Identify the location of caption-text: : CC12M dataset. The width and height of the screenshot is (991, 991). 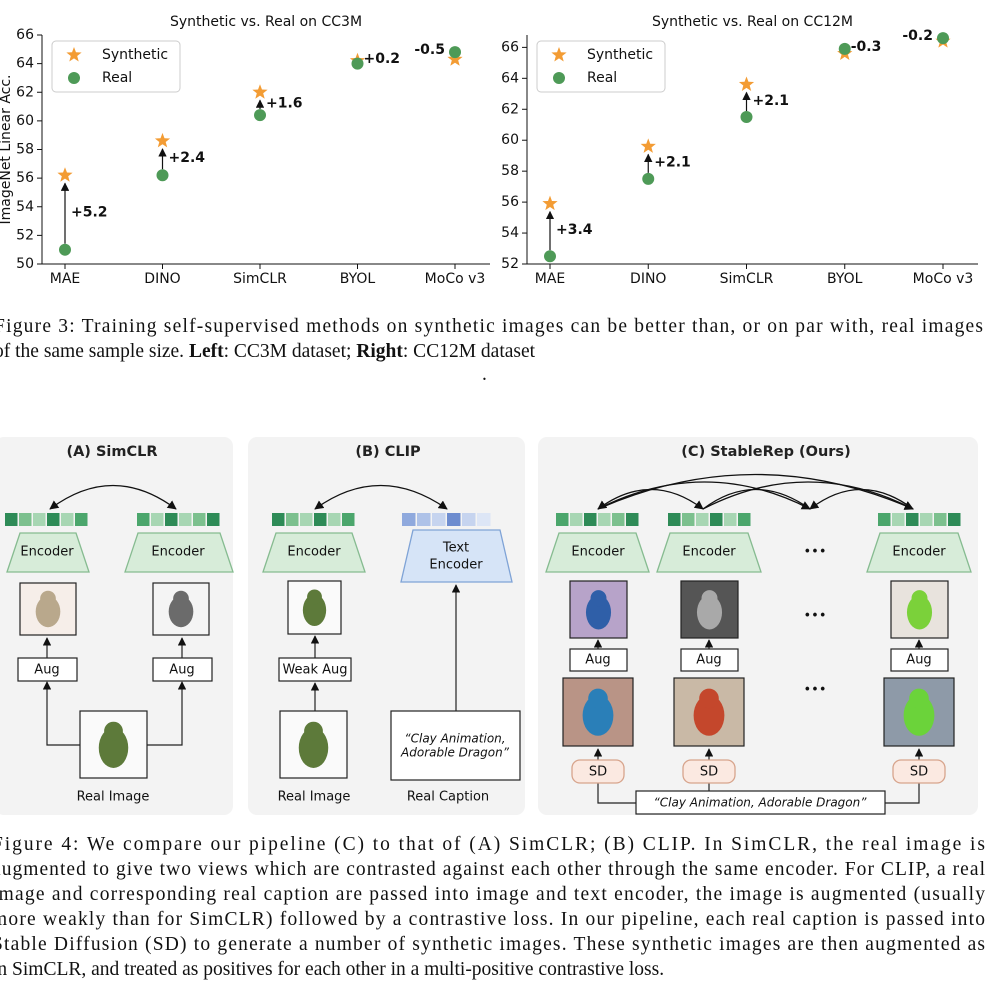
(469, 351).